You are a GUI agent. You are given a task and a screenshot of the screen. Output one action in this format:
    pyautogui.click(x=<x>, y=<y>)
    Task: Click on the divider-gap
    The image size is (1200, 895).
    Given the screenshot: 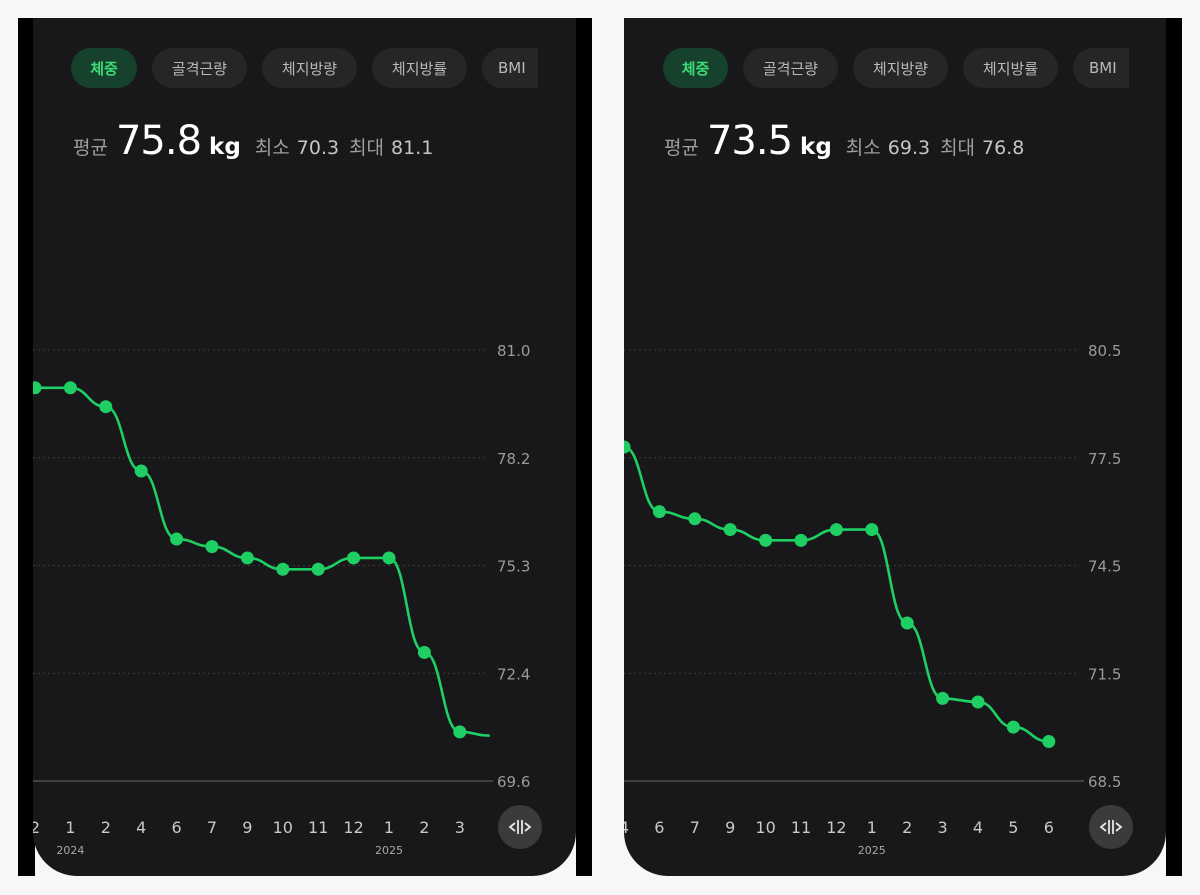 What is the action you would take?
    pyautogui.click(x=600, y=447)
    